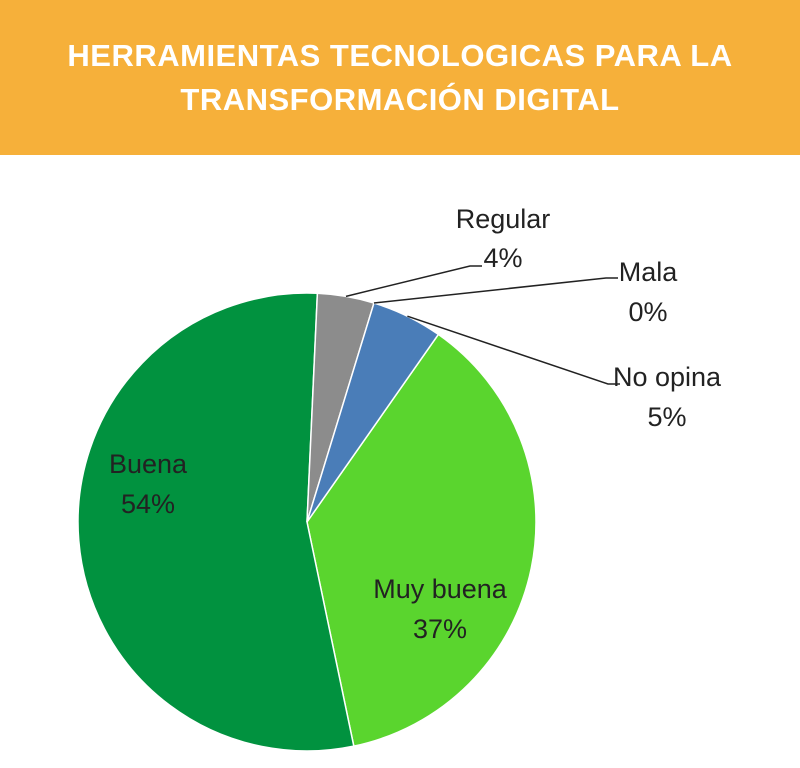 Image resolution: width=800 pixels, height=768 pixels. What do you see at coordinates (502, 258) in the screenshot?
I see `slice-value-regular: 4%` at bounding box center [502, 258].